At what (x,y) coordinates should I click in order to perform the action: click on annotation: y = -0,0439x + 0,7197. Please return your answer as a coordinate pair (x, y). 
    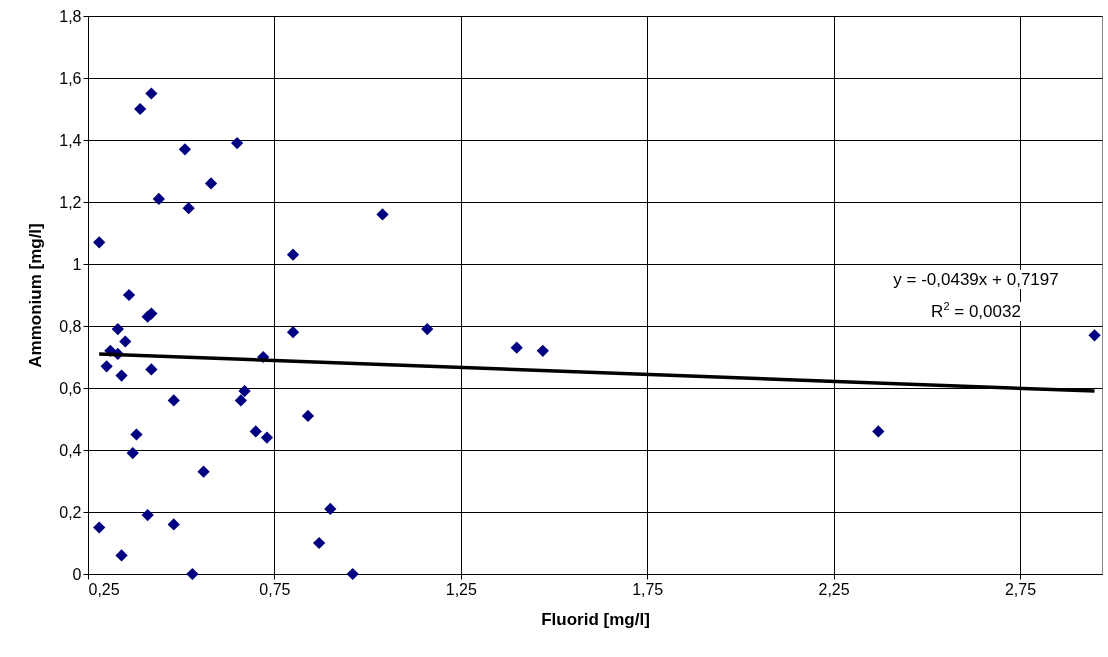
    Looking at the image, I should click on (976, 279).